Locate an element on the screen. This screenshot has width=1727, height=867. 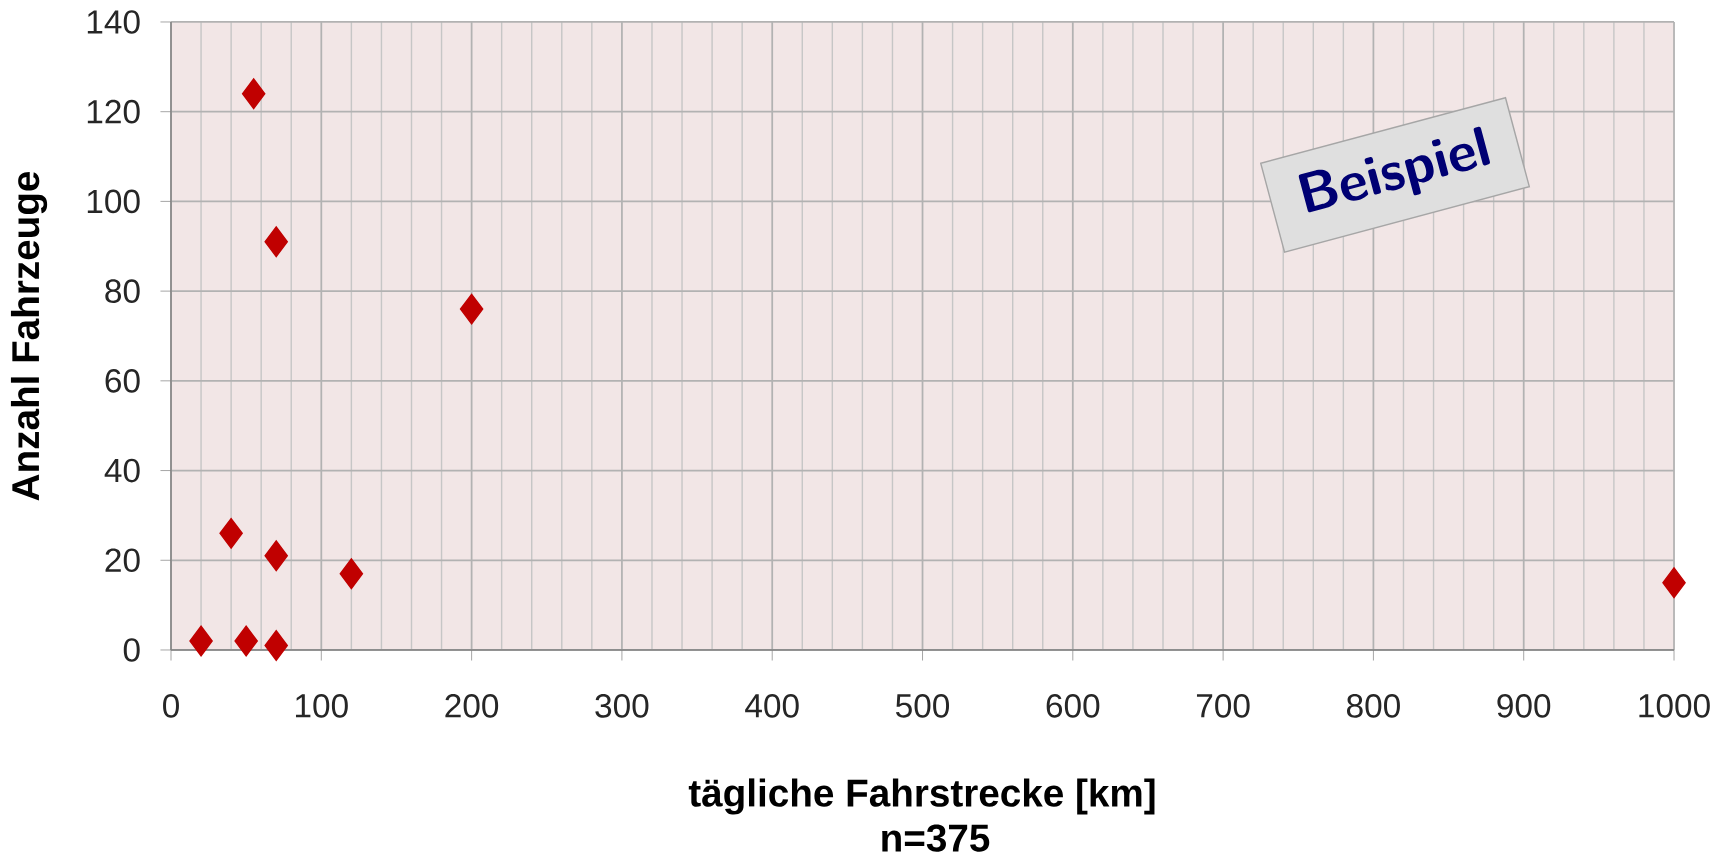
x-tick-label: 800 is located at coordinates (1373, 706).